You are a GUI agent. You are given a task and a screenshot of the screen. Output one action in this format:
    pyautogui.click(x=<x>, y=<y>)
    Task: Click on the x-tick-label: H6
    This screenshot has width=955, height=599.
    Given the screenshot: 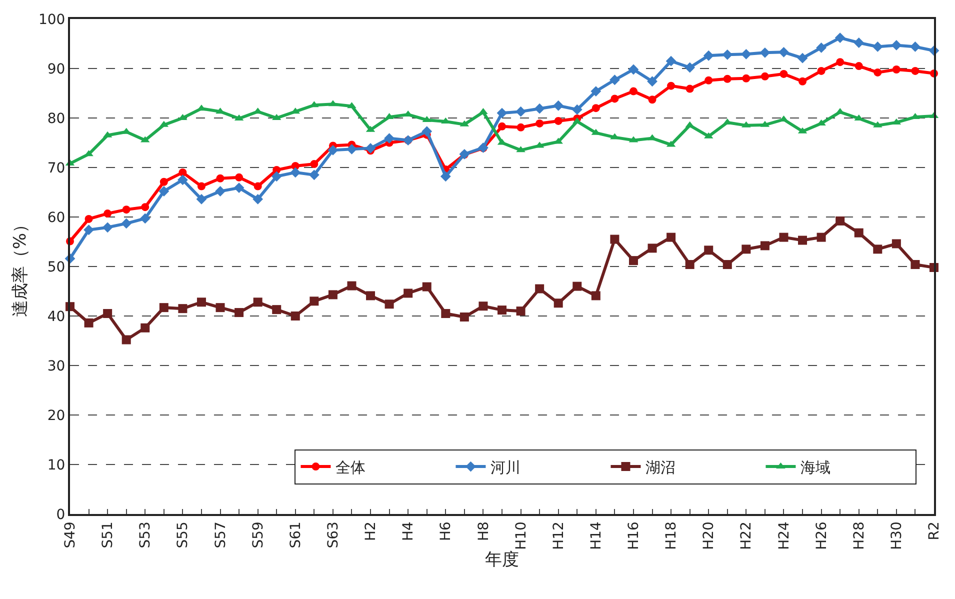 What is the action you would take?
    pyautogui.click(x=446, y=532)
    